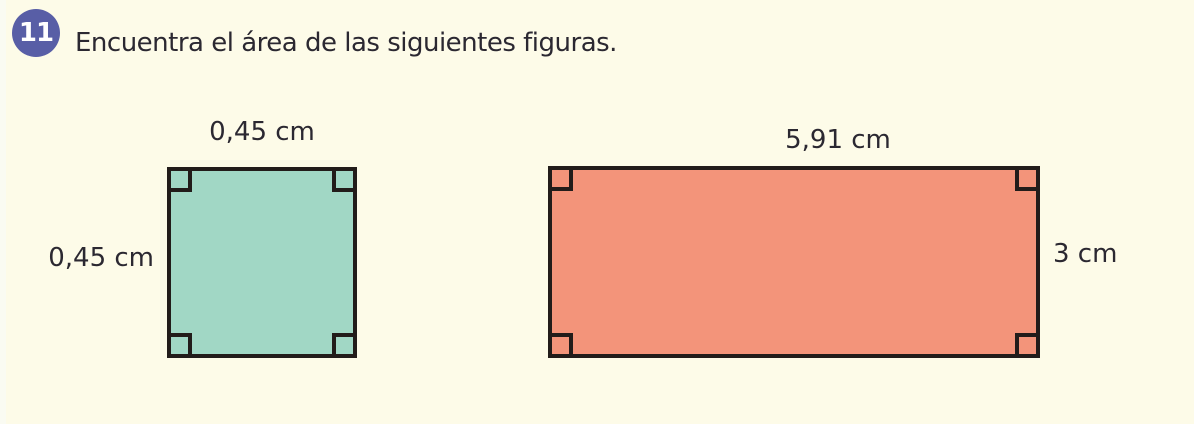 Image resolution: width=1194 pixels, height=424 pixels. Describe the element at coordinates (838, 140) in the screenshot. I see `rectangle-width-label: 5,91 cm` at that location.